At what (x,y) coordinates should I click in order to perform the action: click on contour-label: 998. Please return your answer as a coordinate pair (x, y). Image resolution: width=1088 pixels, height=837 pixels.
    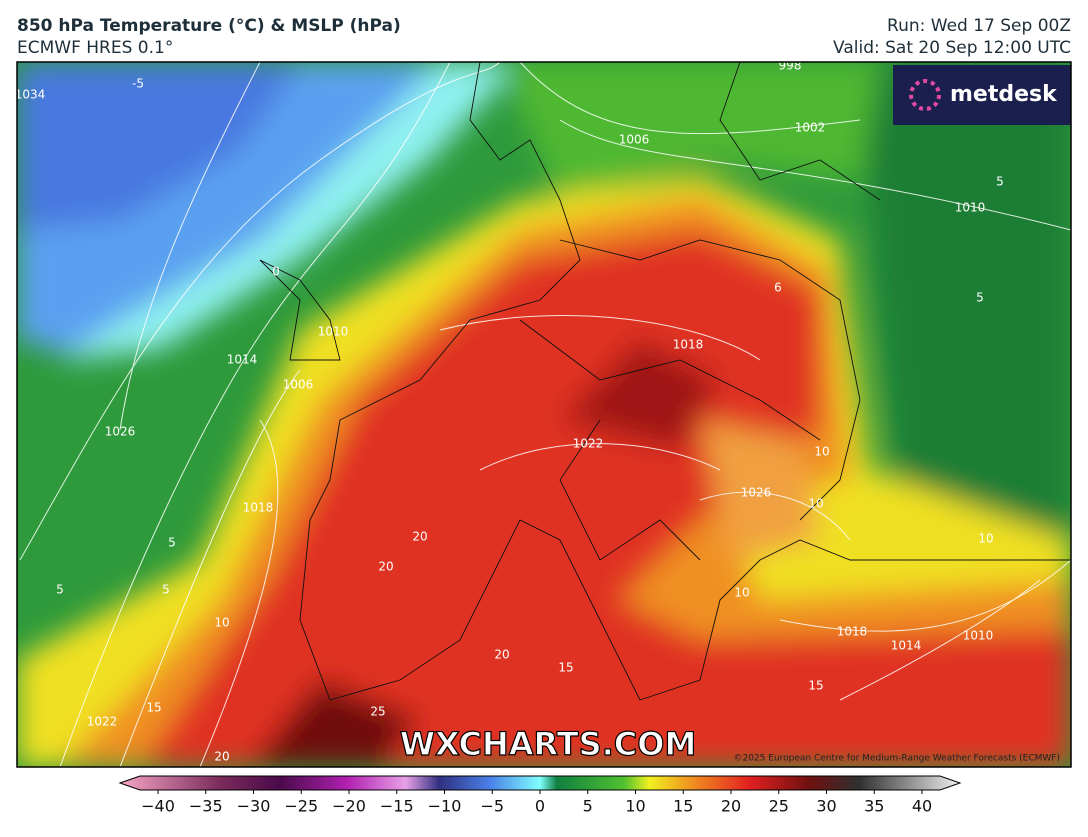
    Looking at the image, I should click on (790, 66).